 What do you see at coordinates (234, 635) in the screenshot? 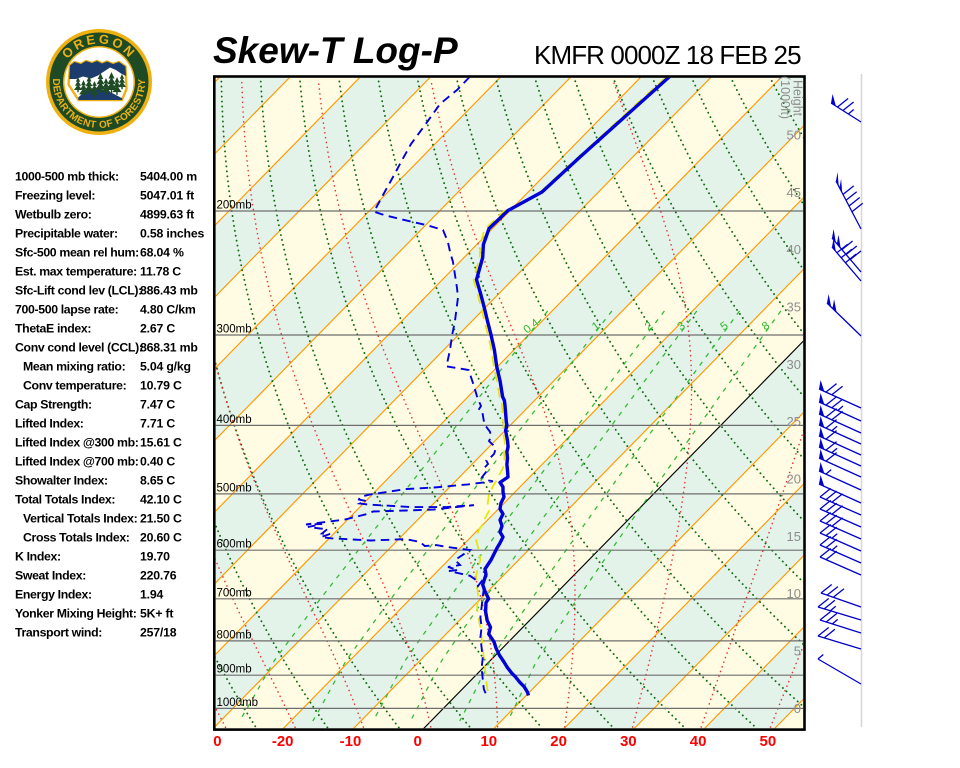
I see `svg-text: 800mb` at bounding box center [234, 635].